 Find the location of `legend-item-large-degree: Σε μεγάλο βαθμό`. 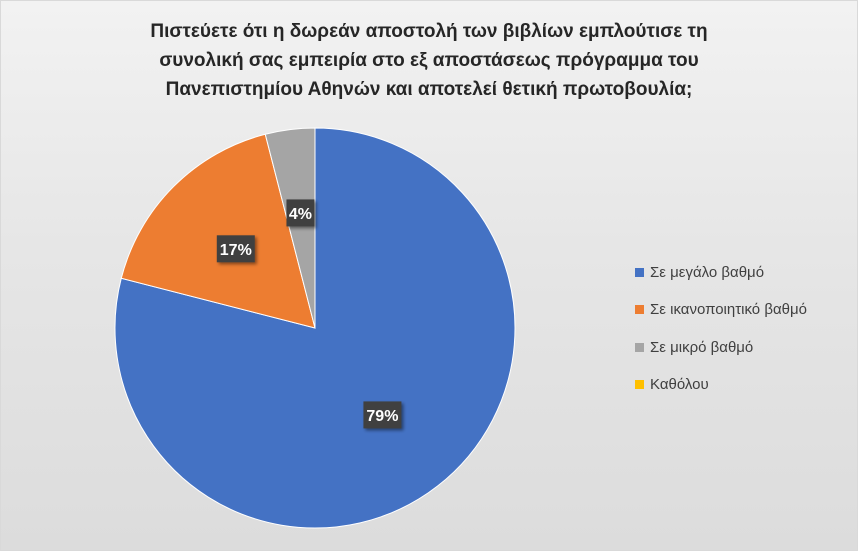

legend-item-large-degree: Σε μεγάλο βαθμό is located at coordinates (721, 272).